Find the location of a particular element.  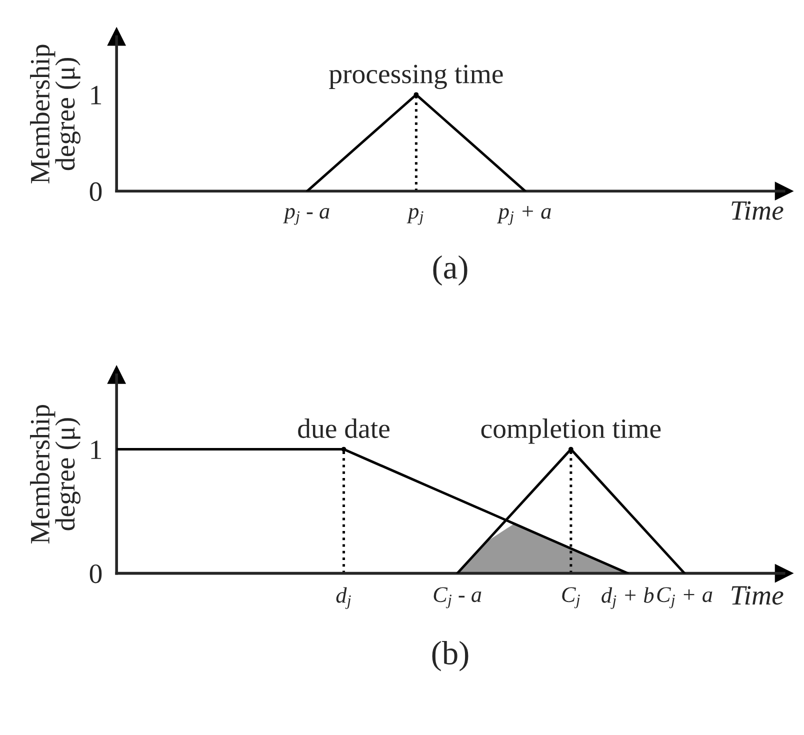

annotation: due date is located at coordinates (344, 428).